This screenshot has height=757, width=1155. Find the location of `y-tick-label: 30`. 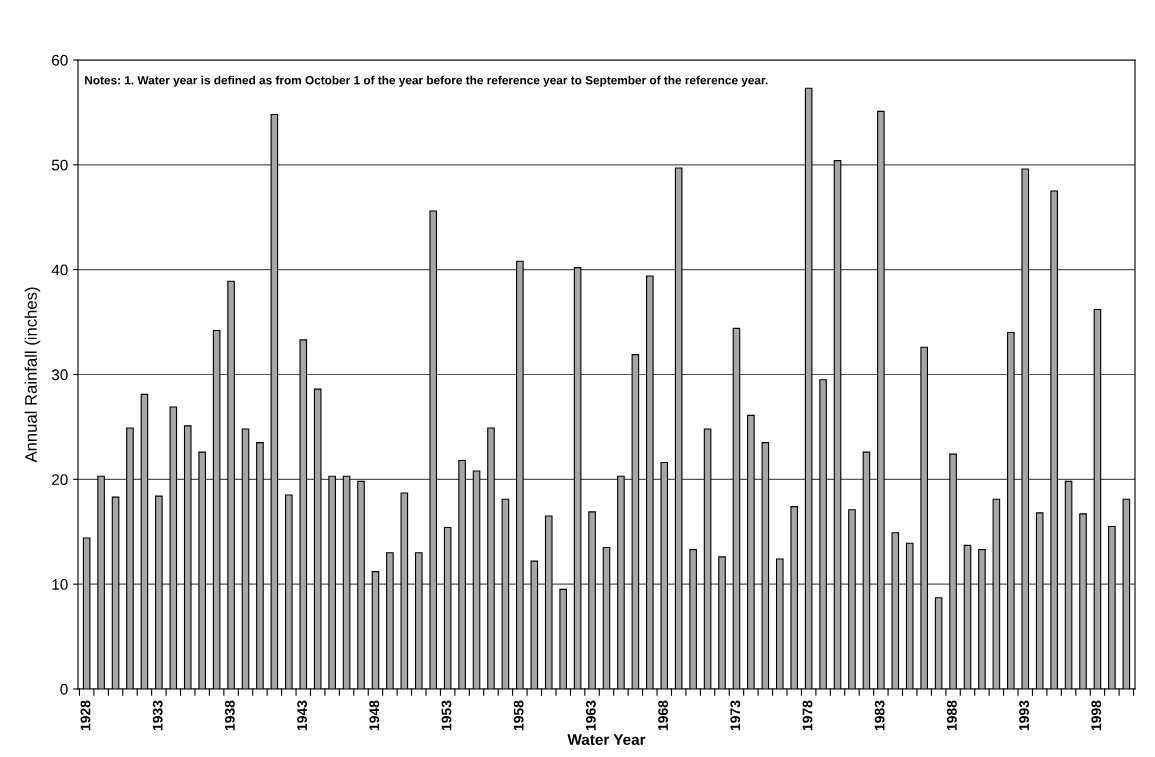

y-tick-label: 30 is located at coordinates (59, 375).